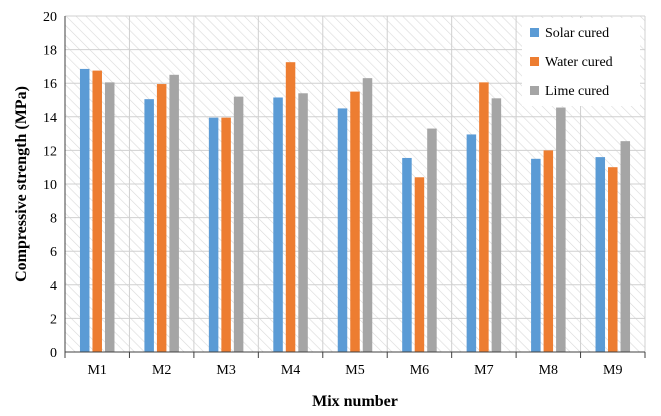  Describe the element at coordinates (50, 151) in the screenshot. I see `y-tick-label: 12` at that location.